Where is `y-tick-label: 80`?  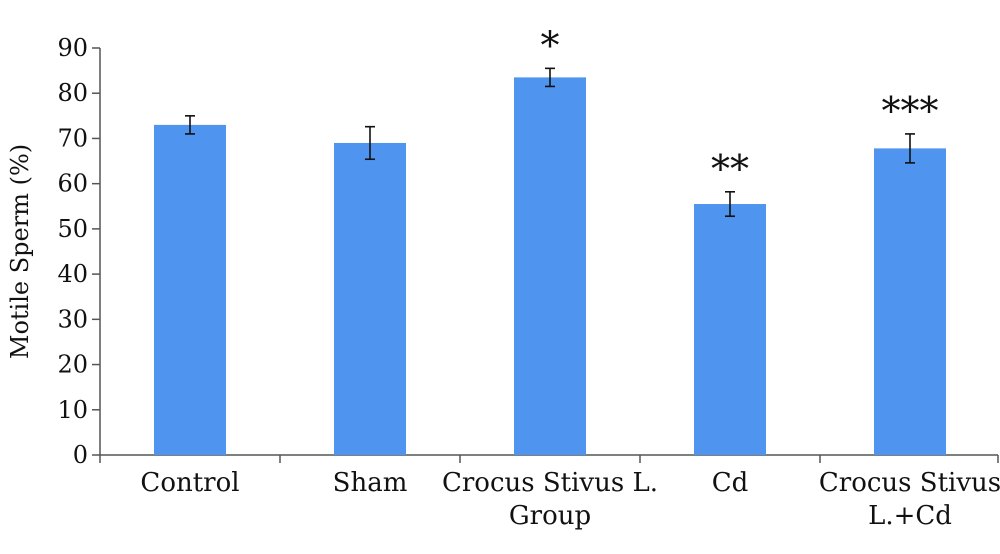
y-tick-label: 80 is located at coordinates (72, 93).